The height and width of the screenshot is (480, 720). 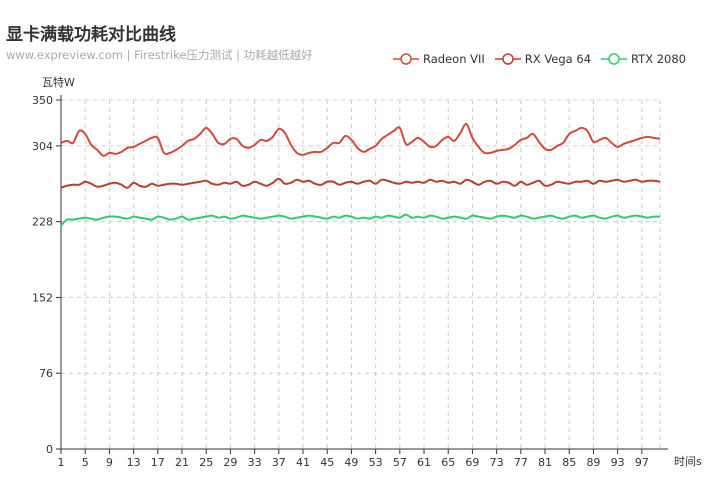 I want to click on x-tick-label: 89, so click(x=593, y=462).